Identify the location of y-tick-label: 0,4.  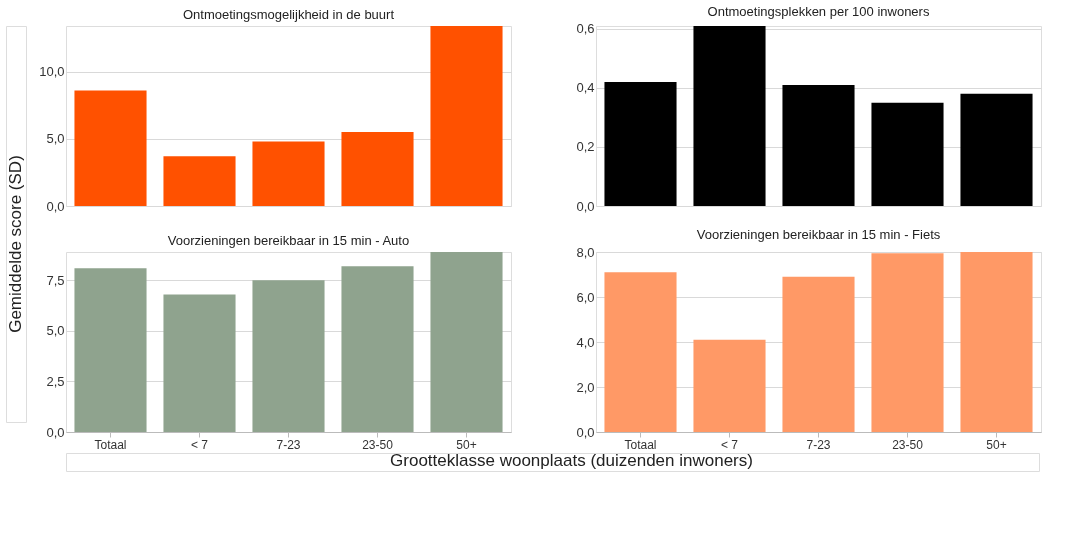
(585, 88).